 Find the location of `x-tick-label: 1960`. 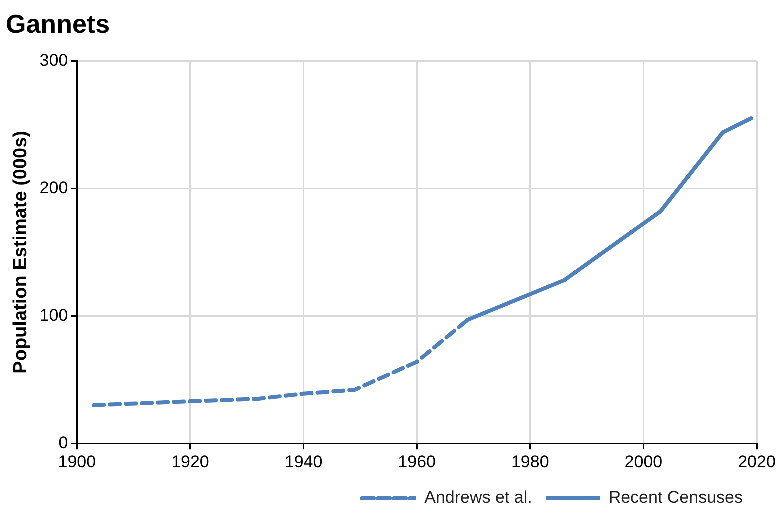

x-tick-label: 1960 is located at coordinates (417, 462).